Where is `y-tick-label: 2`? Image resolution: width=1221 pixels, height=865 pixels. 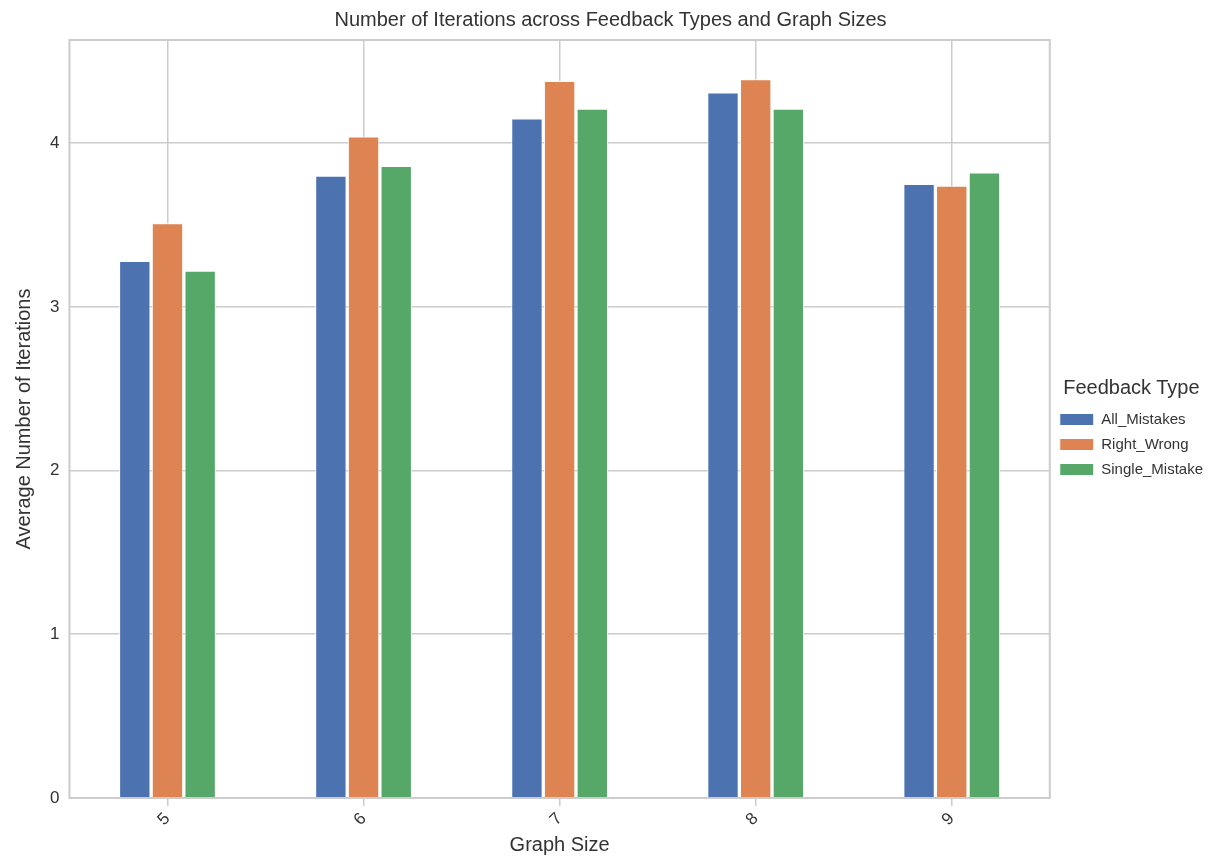 y-tick-label: 2 is located at coordinates (54, 470).